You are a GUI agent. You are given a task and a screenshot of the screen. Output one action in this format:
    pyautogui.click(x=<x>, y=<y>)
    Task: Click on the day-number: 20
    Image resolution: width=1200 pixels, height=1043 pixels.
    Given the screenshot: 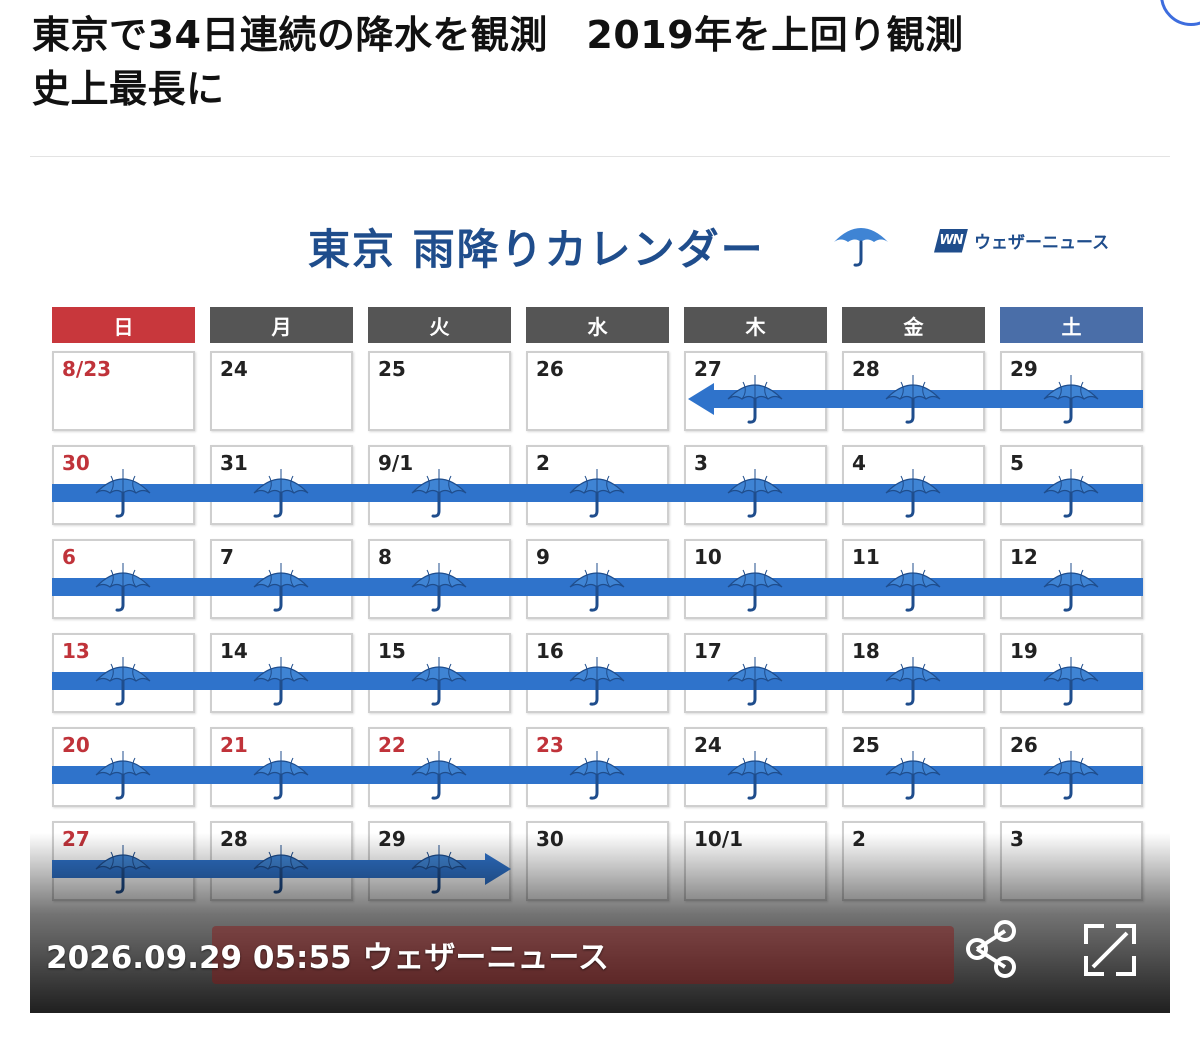 What is the action you would take?
    pyautogui.click(x=76, y=745)
    